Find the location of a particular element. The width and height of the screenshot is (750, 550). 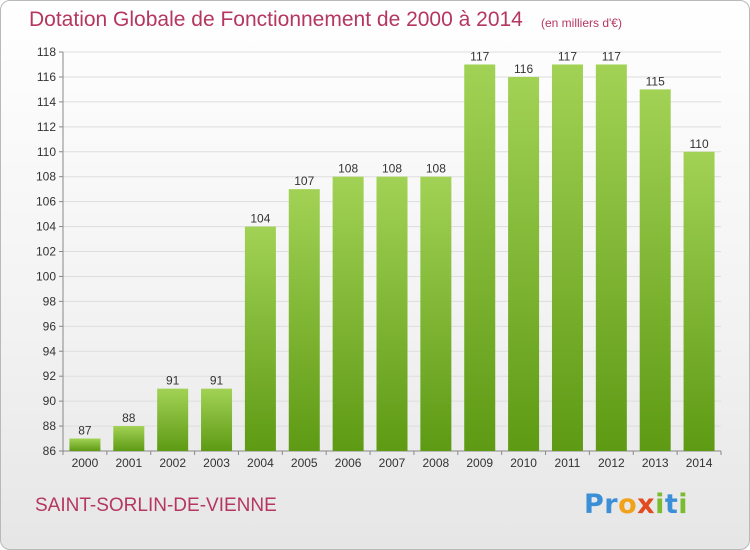

y-tick-label: 88 is located at coordinates (50, 426).